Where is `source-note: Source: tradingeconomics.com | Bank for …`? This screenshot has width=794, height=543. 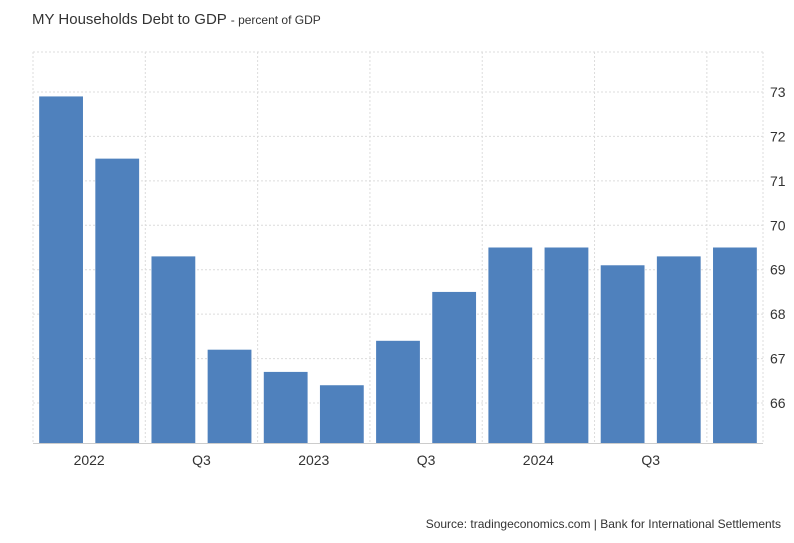
source-note: Source: tradingeconomics.com | Bank for … is located at coordinates (603, 524).